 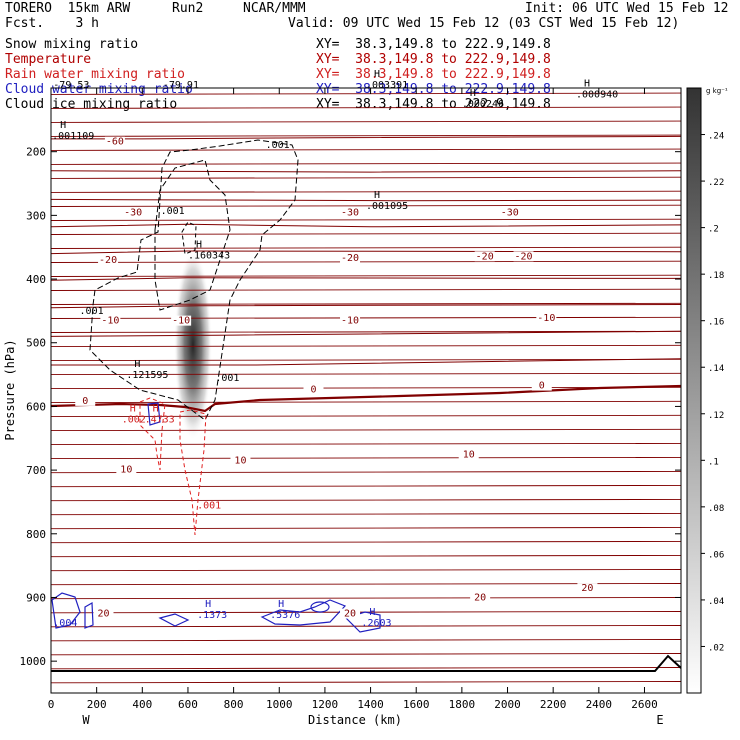 I want to click on x-tick-label: 1800, so click(x=462, y=704).